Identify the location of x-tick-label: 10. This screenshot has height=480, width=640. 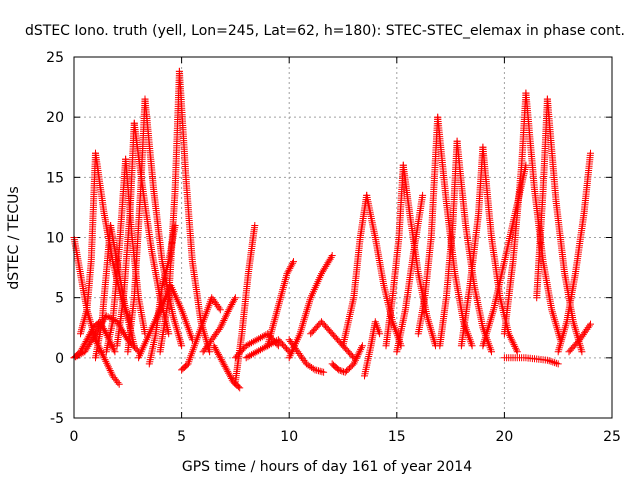
(289, 437).